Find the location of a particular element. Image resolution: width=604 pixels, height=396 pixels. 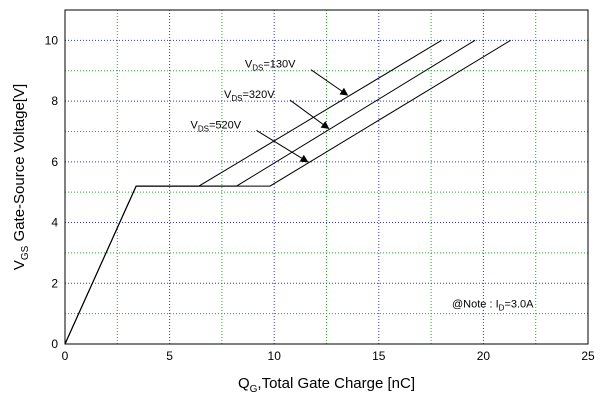

y-tick-label: 6 is located at coordinates (54, 162).